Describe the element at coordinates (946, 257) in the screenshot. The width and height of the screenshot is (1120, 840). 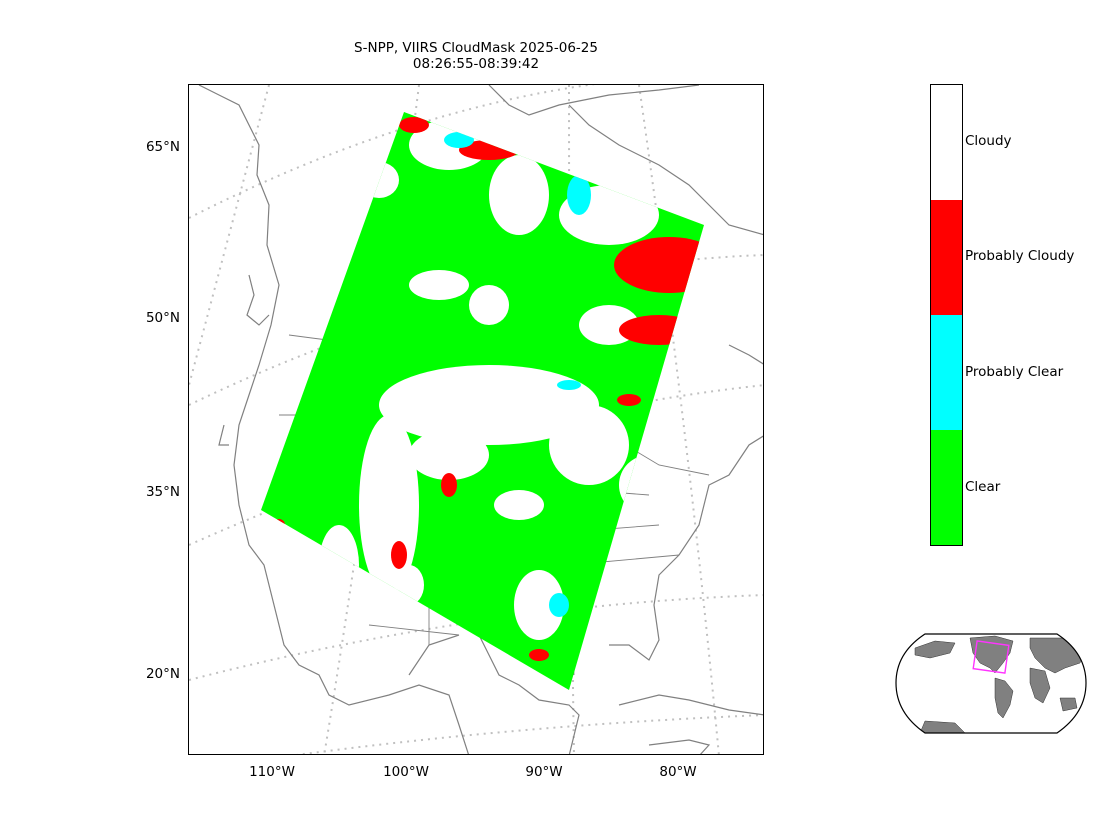
I see `colorbar-probably-cloudy` at that location.